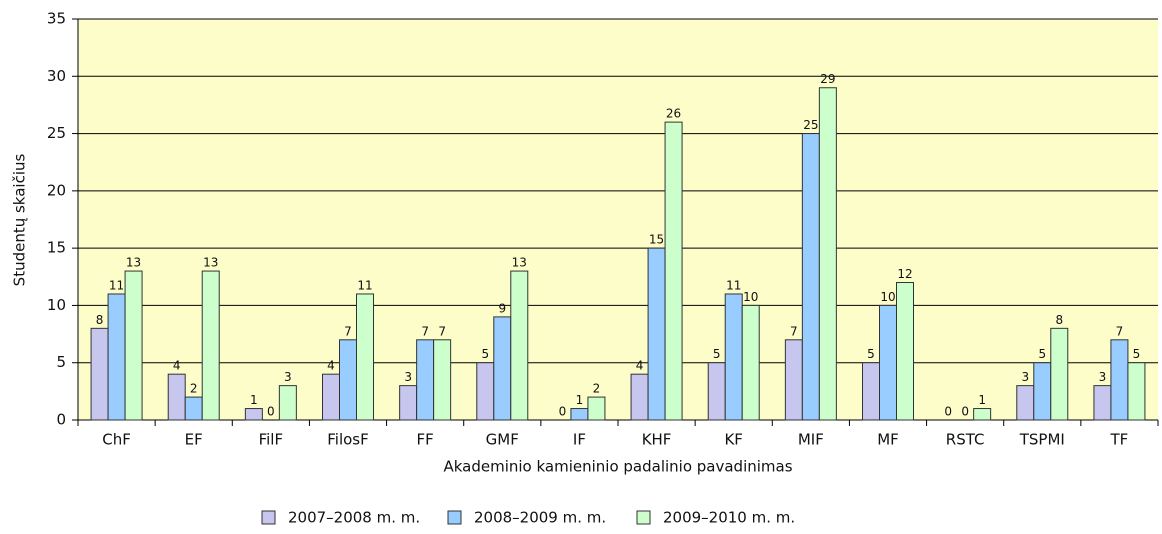 Image resolution: width=1162 pixels, height=534 pixels. What do you see at coordinates (657, 440) in the screenshot?
I see `x-tick-label: KHF` at bounding box center [657, 440].